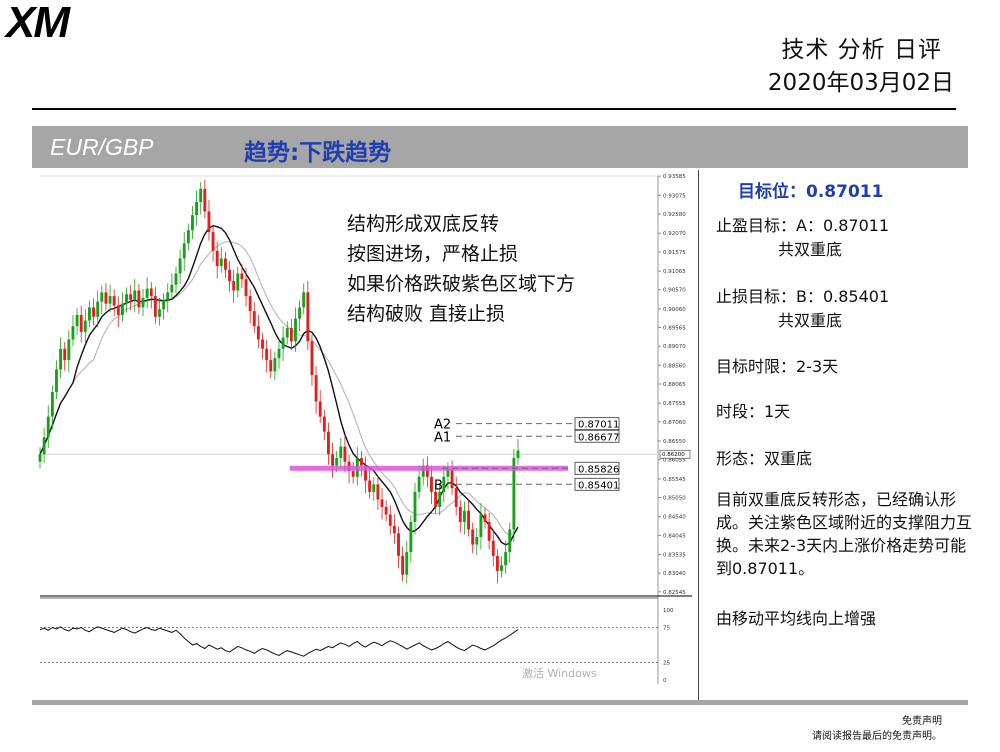 Image resolution: width=1000 pixels, height=752 pixels. What do you see at coordinates (38, 23) in the screenshot?
I see `xm-logo: XM` at bounding box center [38, 23].